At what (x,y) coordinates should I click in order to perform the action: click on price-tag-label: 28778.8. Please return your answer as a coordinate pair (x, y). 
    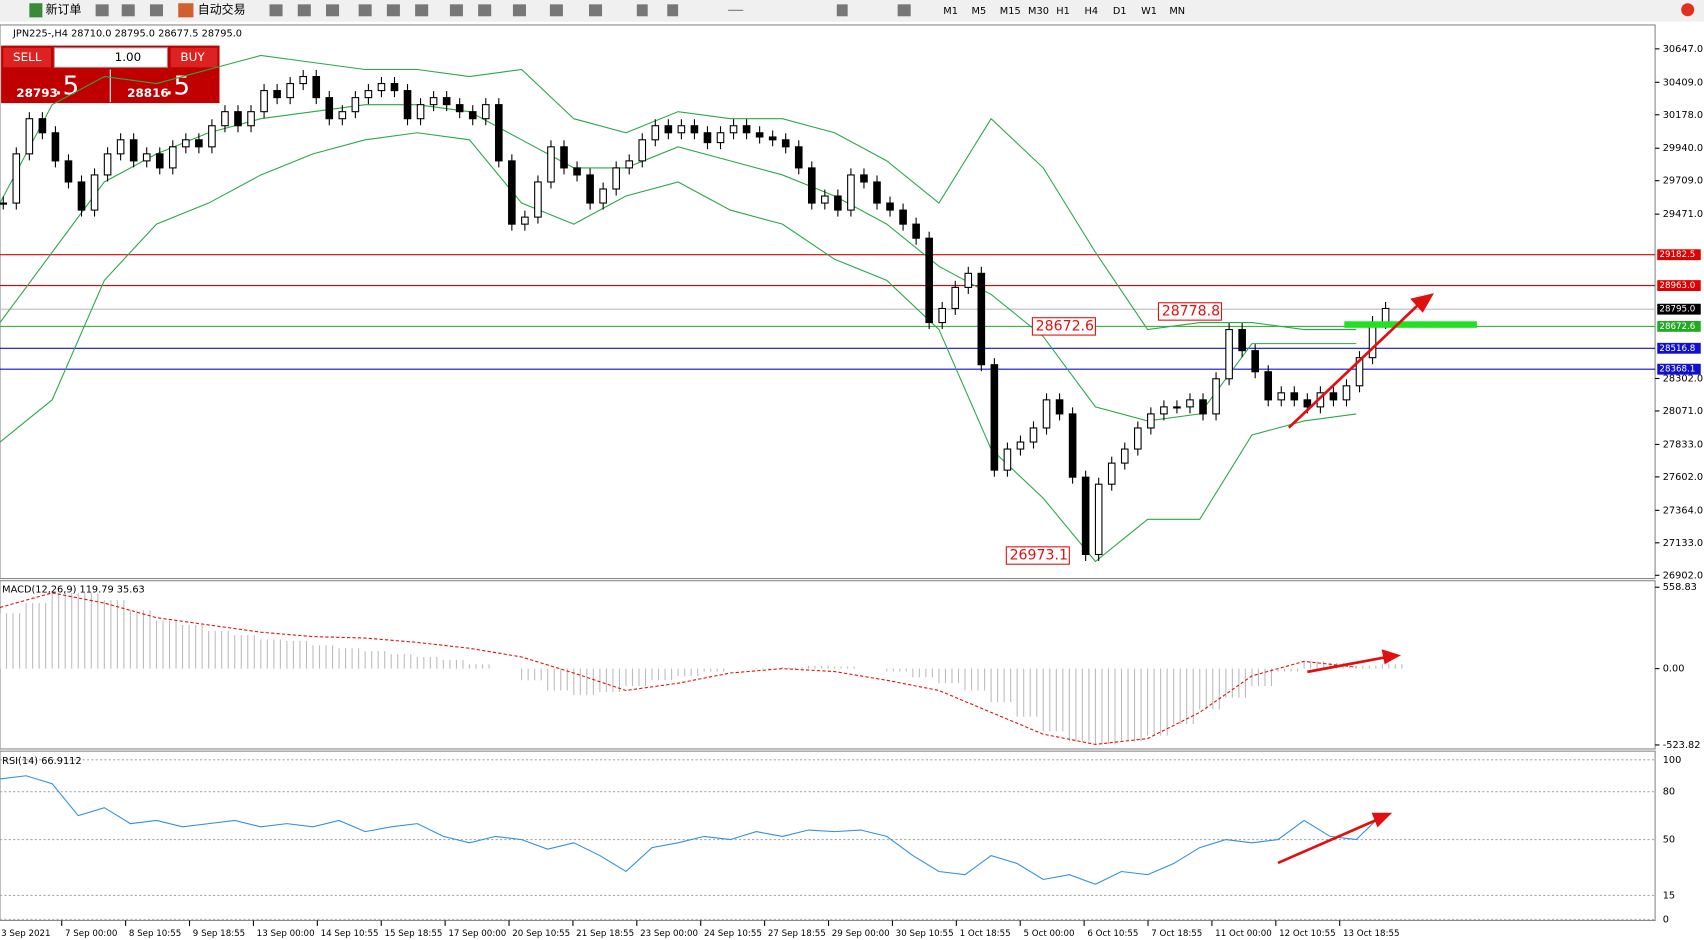
    Looking at the image, I should click on (1191, 311).